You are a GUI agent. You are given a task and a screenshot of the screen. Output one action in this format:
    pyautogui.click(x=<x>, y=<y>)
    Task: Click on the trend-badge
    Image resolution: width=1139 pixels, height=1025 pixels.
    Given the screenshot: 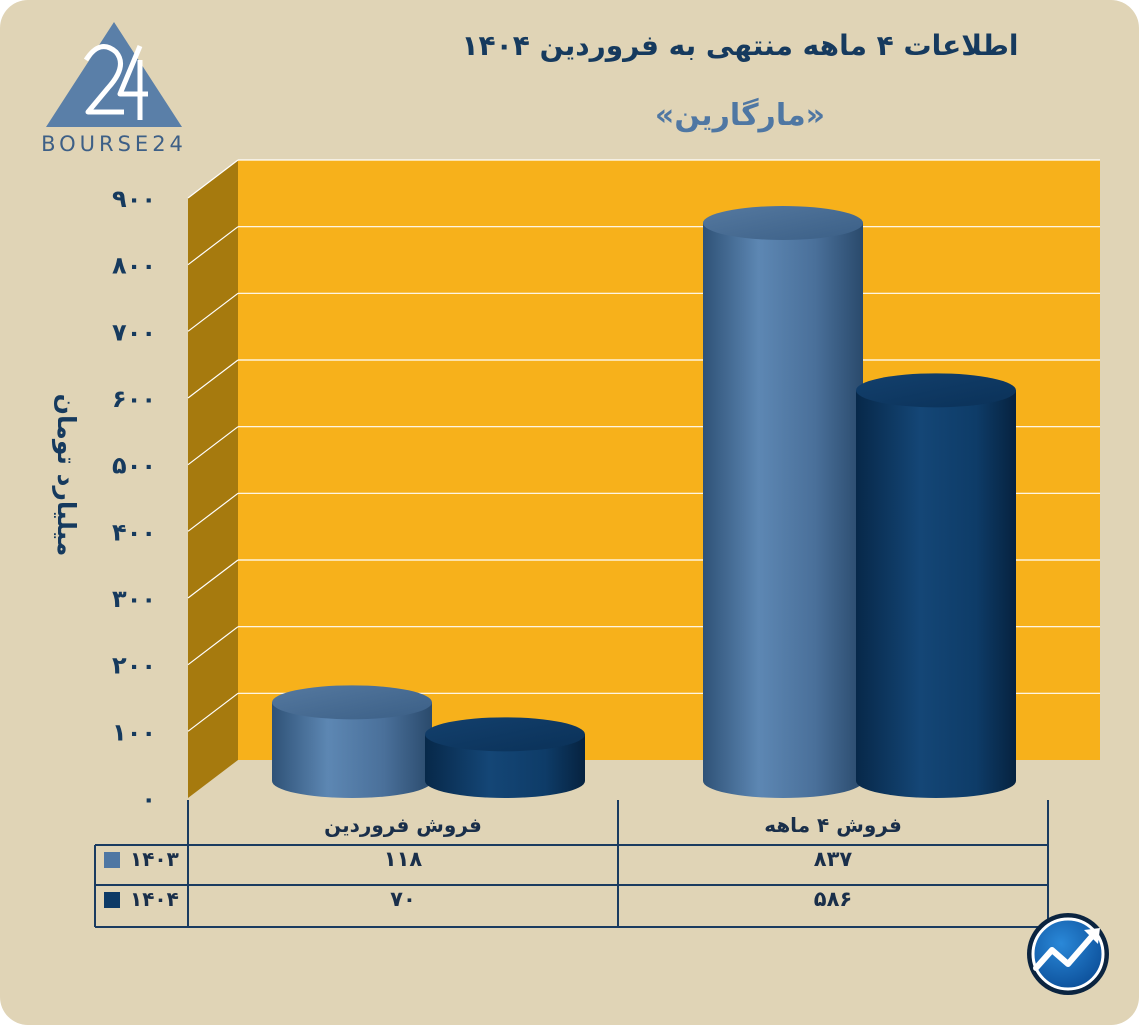 What is the action you would take?
    pyautogui.click(x=1068, y=954)
    